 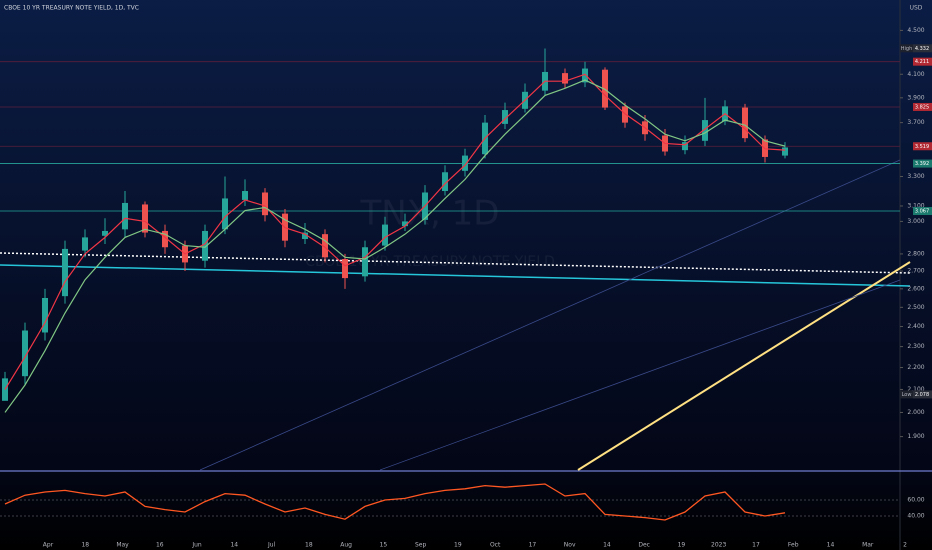 I want to click on x-tick-label: Aug, so click(x=346, y=545).